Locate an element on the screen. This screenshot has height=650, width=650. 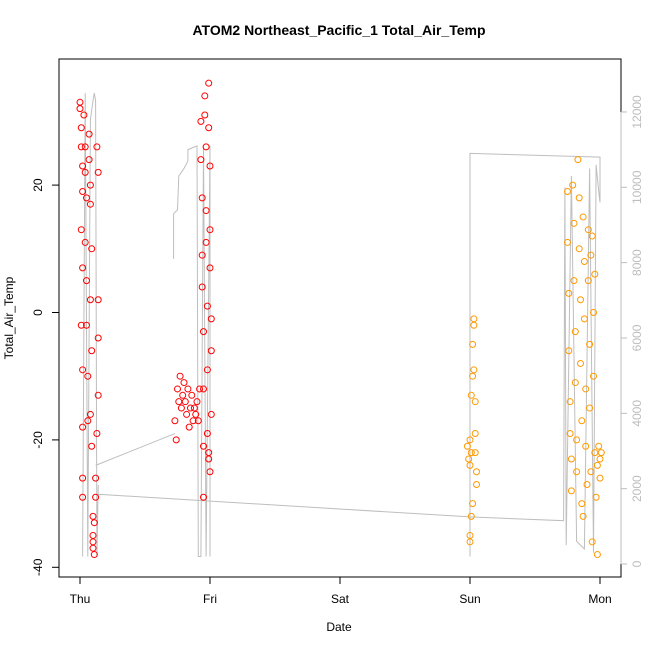
right-y-axis: 0 2000 4000 6000 8000 10000 12000 is located at coordinates (632, 331).